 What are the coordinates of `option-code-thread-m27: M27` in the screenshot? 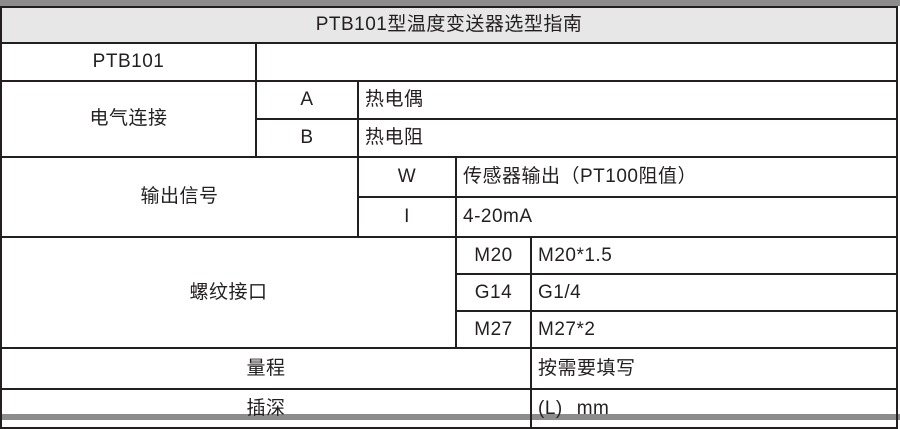 It's located at (493, 329).